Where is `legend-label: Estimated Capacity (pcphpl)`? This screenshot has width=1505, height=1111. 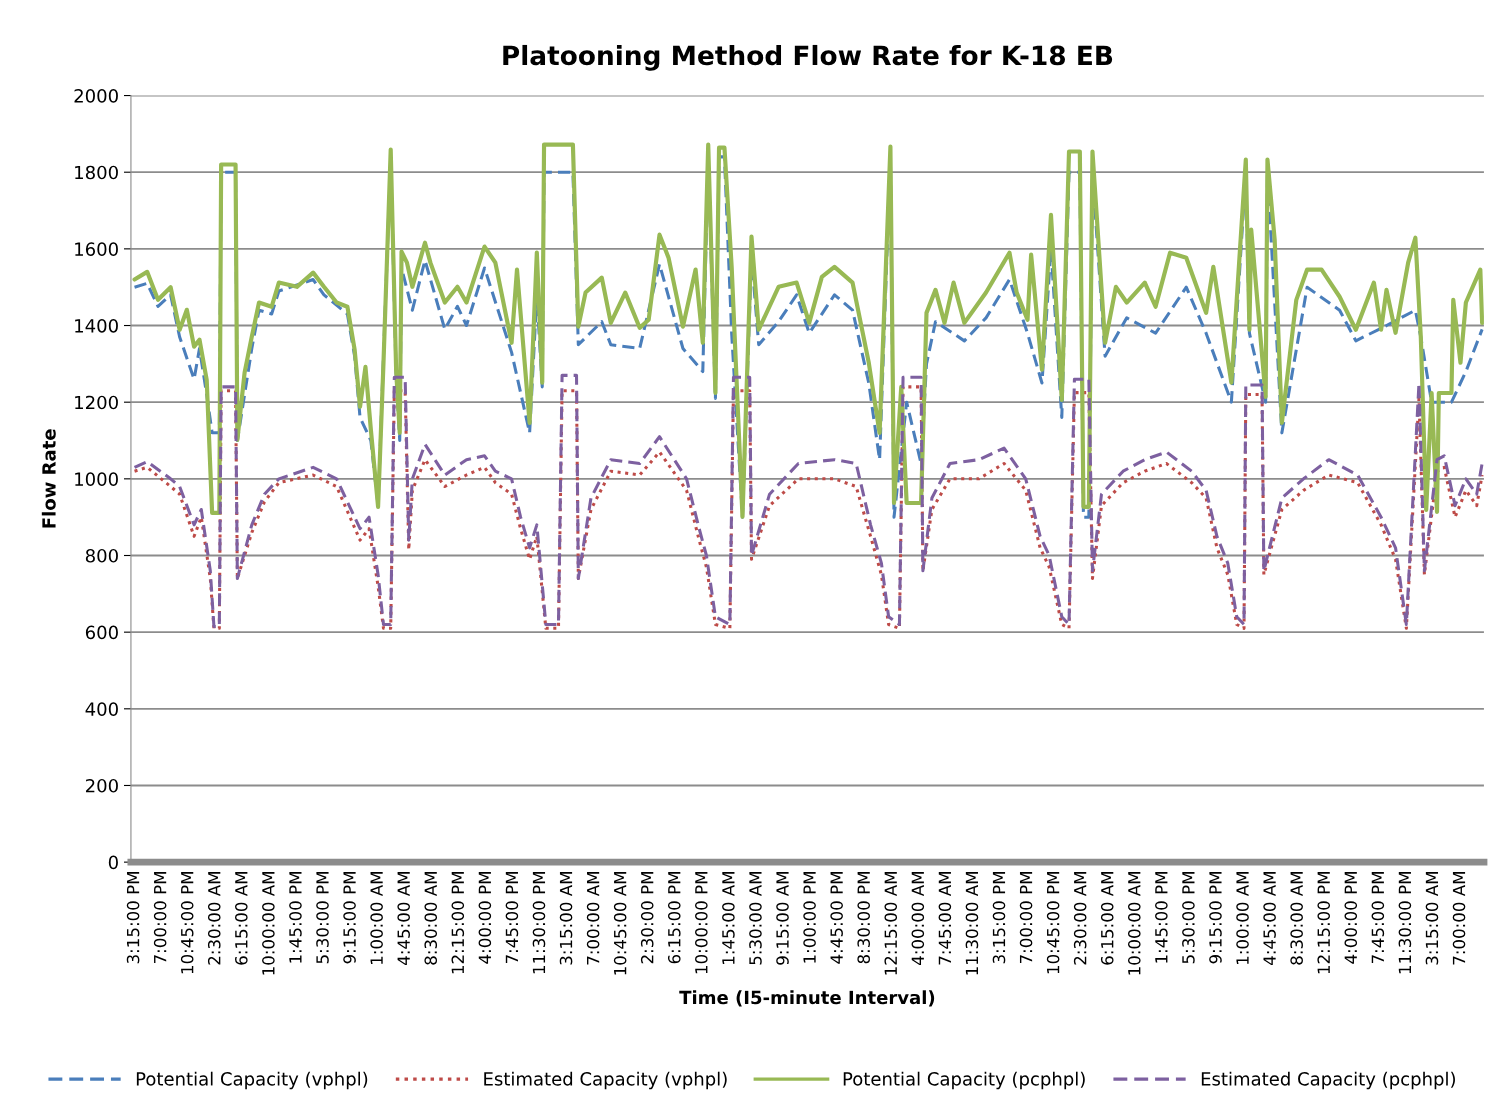 legend-label: Estimated Capacity (pcphpl) is located at coordinates (1328, 1080).